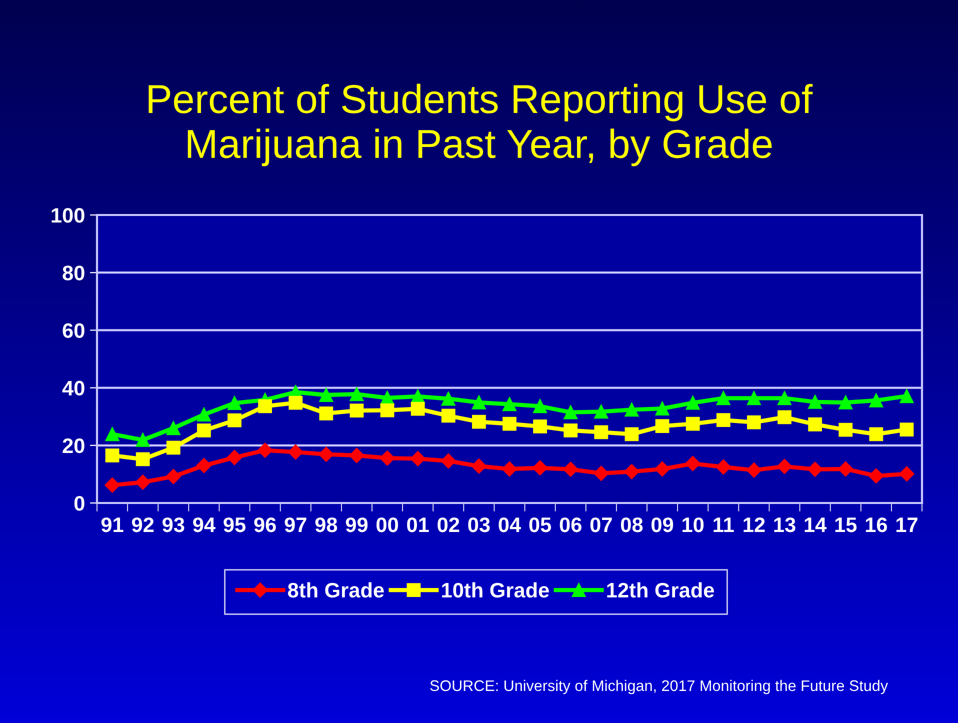 The width and height of the screenshot is (958, 723). I want to click on x-tick-label: 01, so click(418, 524).